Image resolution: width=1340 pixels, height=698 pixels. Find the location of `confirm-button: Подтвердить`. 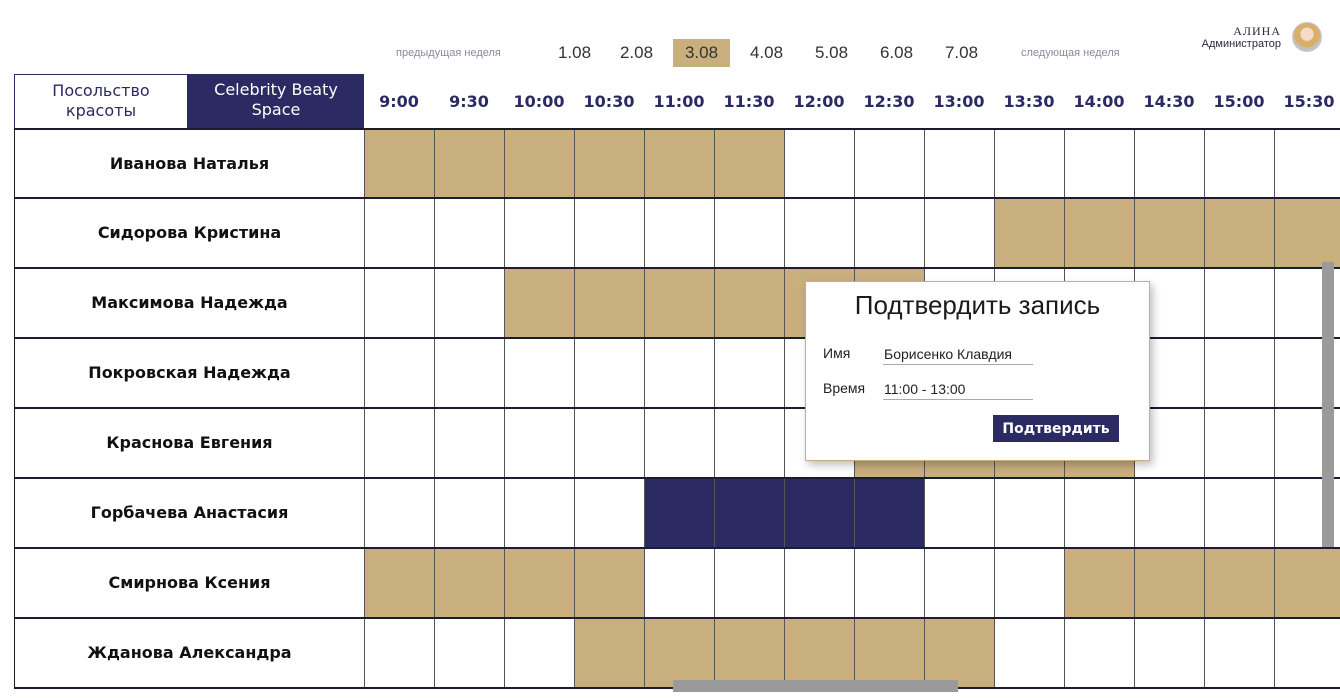

confirm-button: Подтвердить is located at coordinates (1056, 428).